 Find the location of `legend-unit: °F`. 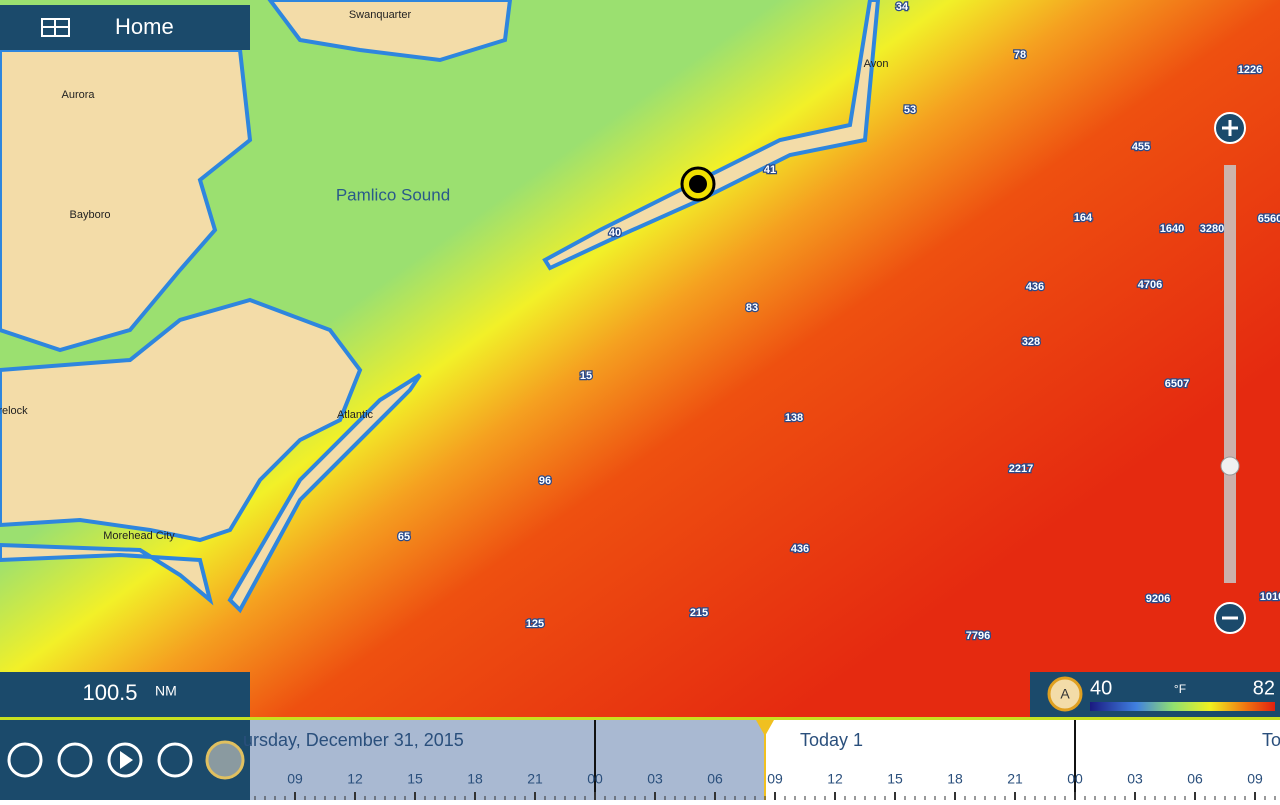

legend-unit: °F is located at coordinates (1180, 689).